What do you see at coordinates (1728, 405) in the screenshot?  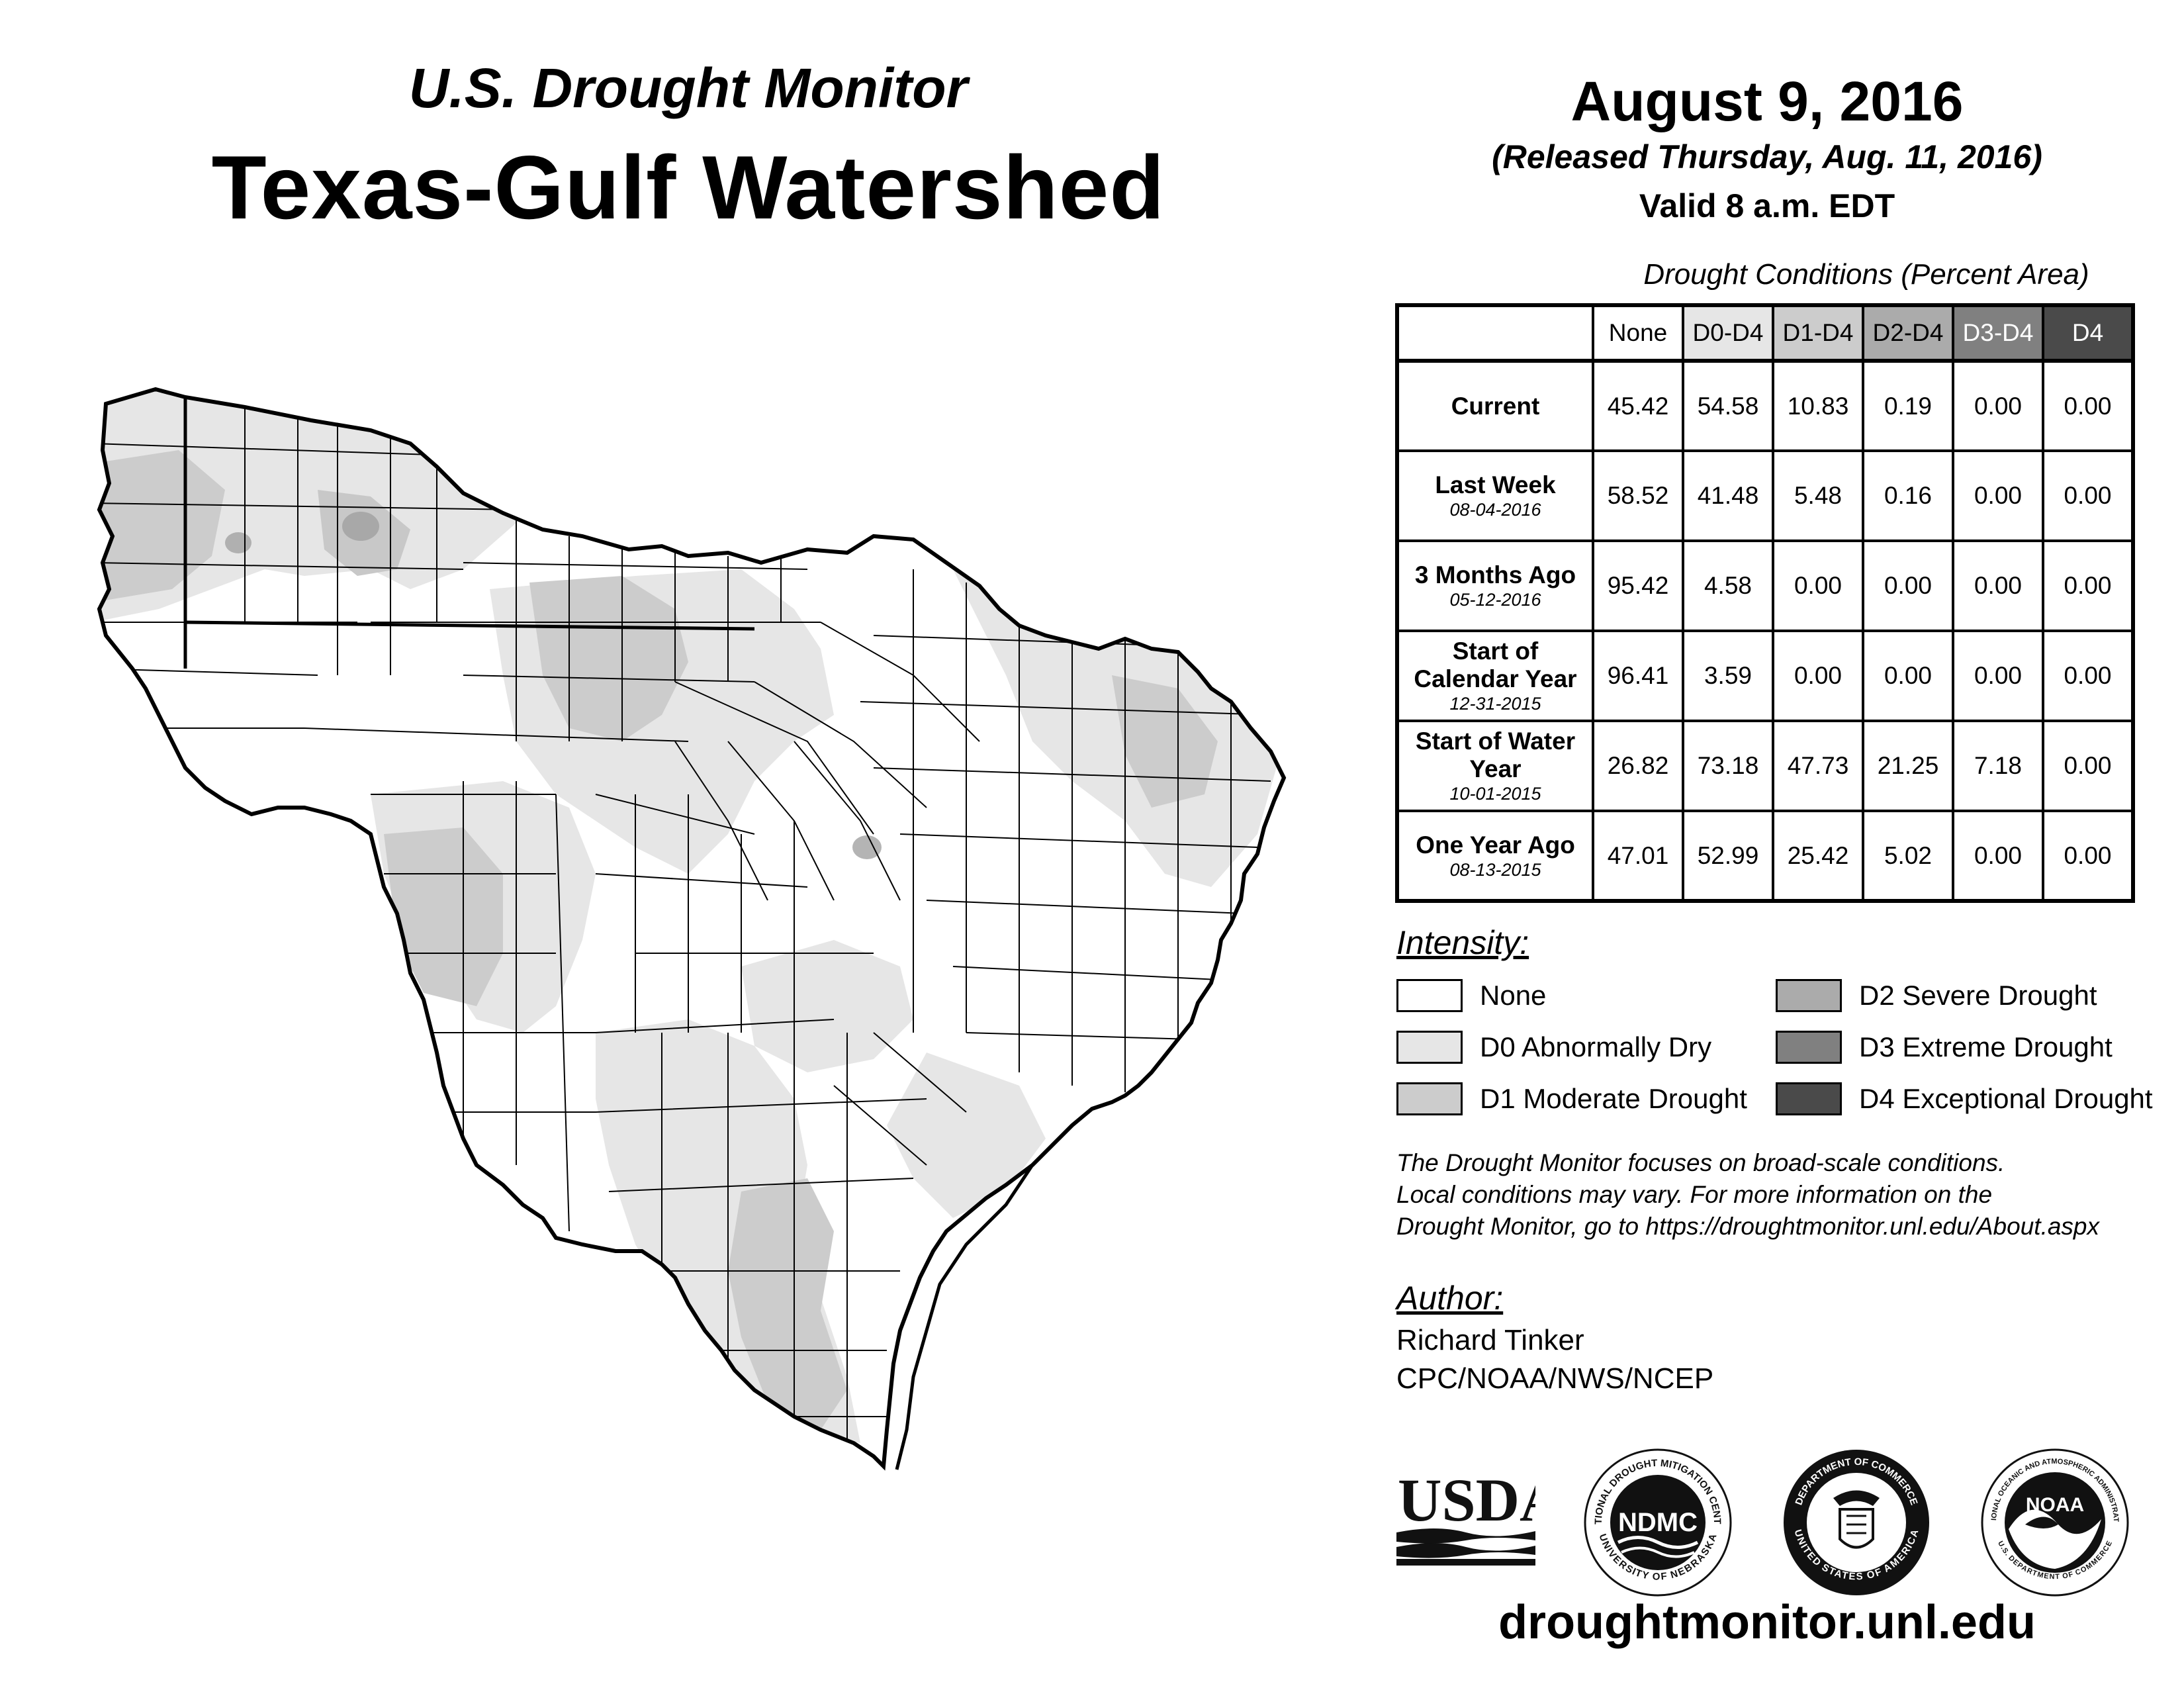 I see `table-cell: 54.58` at bounding box center [1728, 405].